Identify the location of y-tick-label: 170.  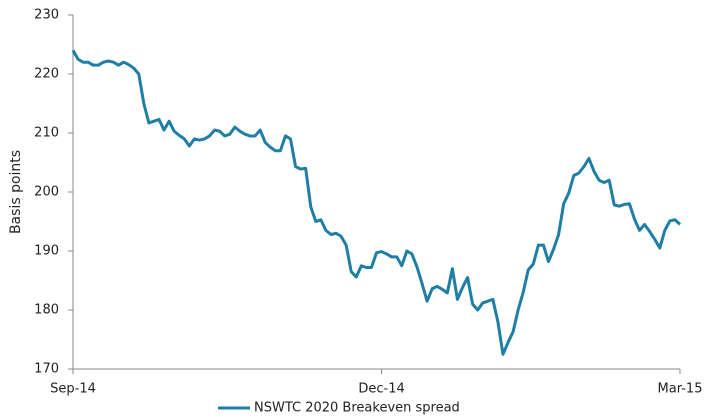
(46, 369).